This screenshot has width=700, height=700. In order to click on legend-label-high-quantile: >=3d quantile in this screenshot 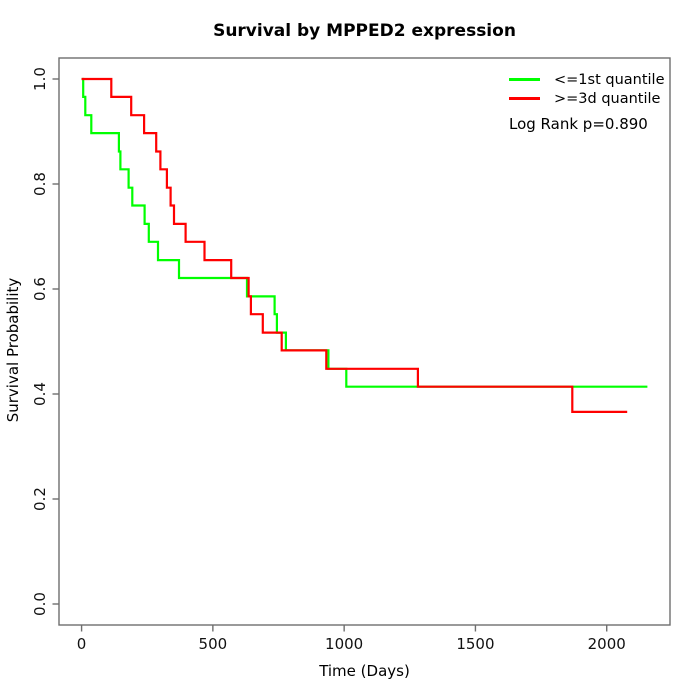, I will do `click(607, 98)`.